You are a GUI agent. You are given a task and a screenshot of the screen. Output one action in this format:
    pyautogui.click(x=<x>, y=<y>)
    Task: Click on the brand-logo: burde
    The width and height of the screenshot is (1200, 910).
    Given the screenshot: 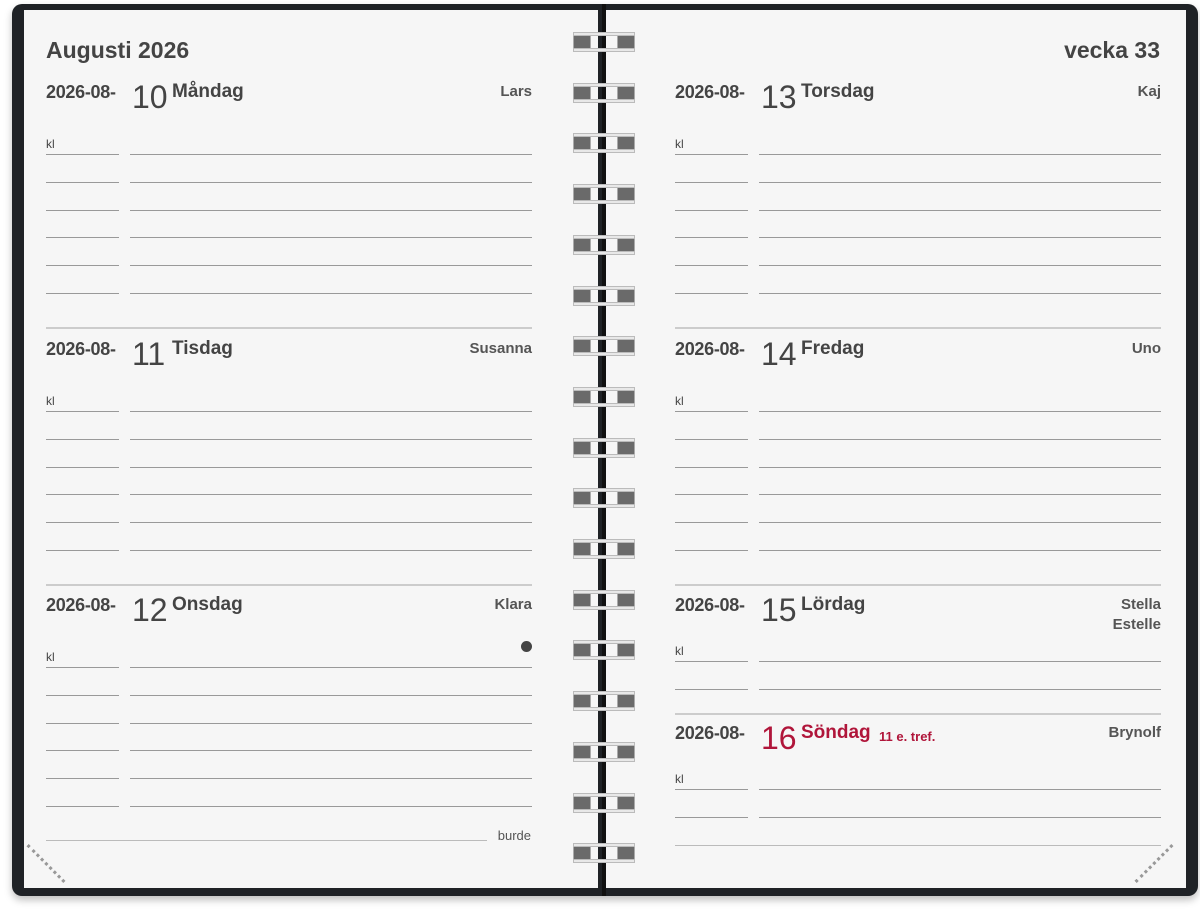 What is the action you would take?
    pyautogui.click(x=514, y=835)
    